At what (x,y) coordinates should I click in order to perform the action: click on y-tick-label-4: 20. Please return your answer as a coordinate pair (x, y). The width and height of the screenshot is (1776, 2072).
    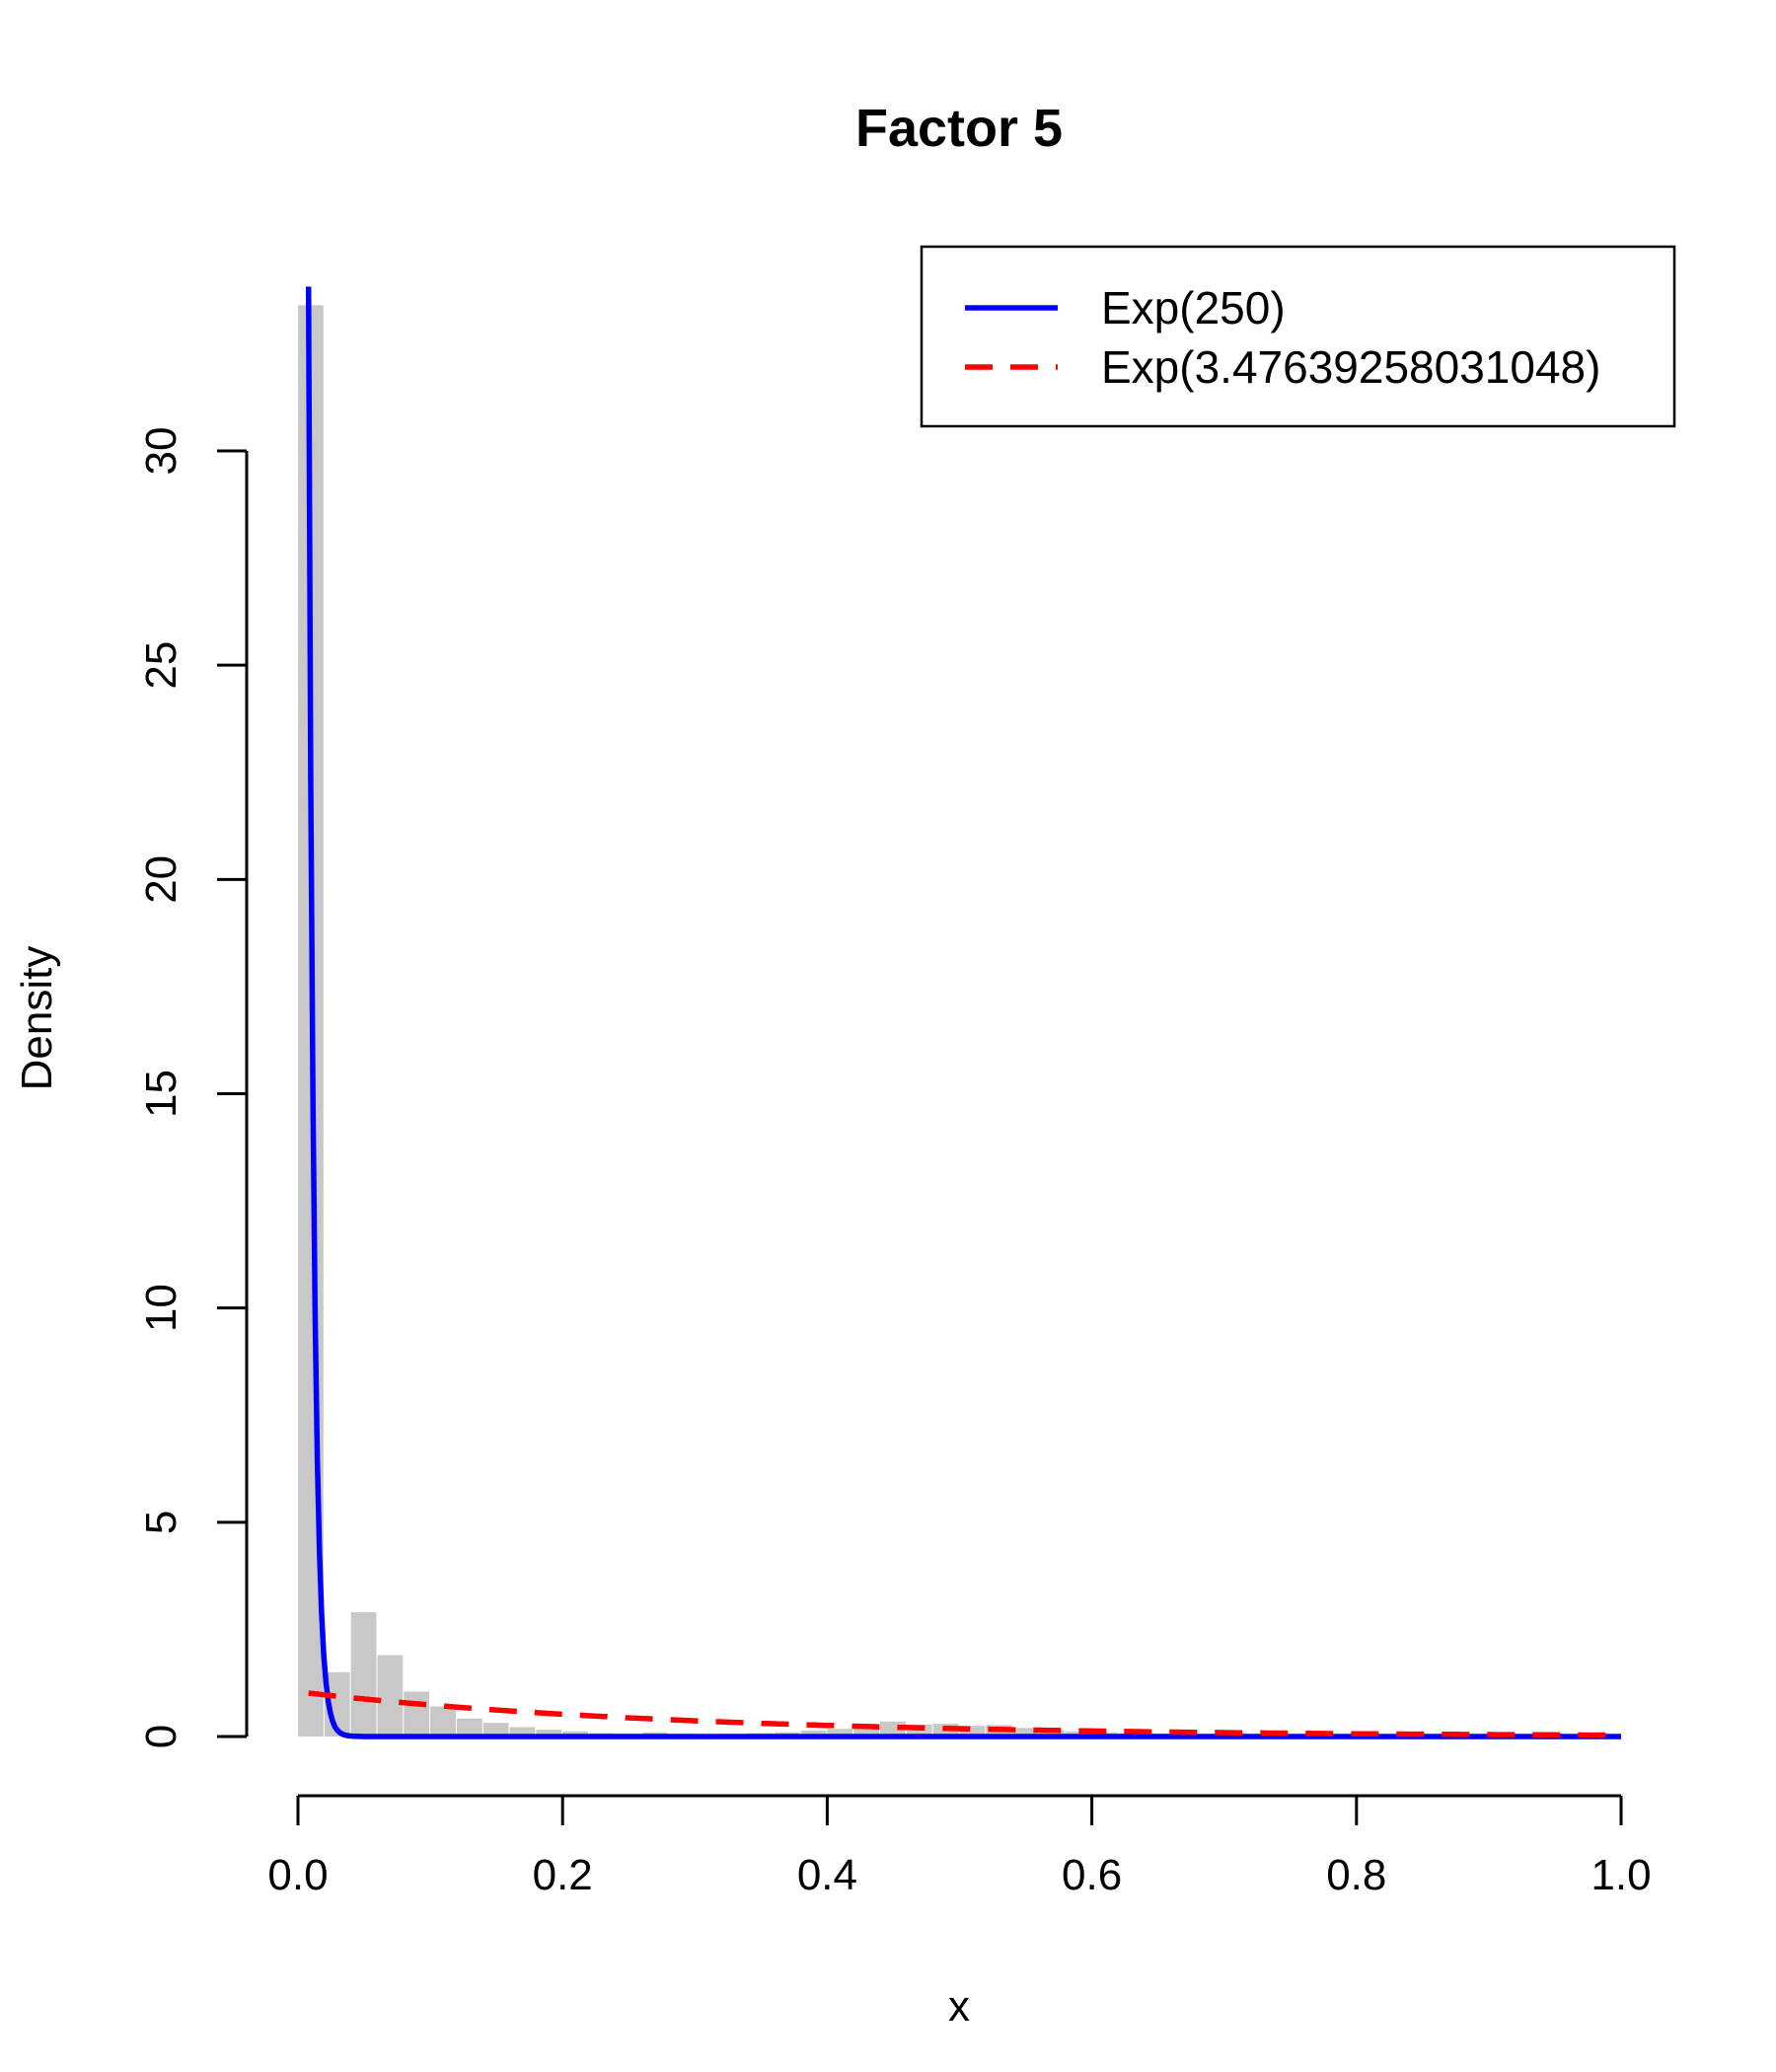
    Looking at the image, I should click on (161, 880).